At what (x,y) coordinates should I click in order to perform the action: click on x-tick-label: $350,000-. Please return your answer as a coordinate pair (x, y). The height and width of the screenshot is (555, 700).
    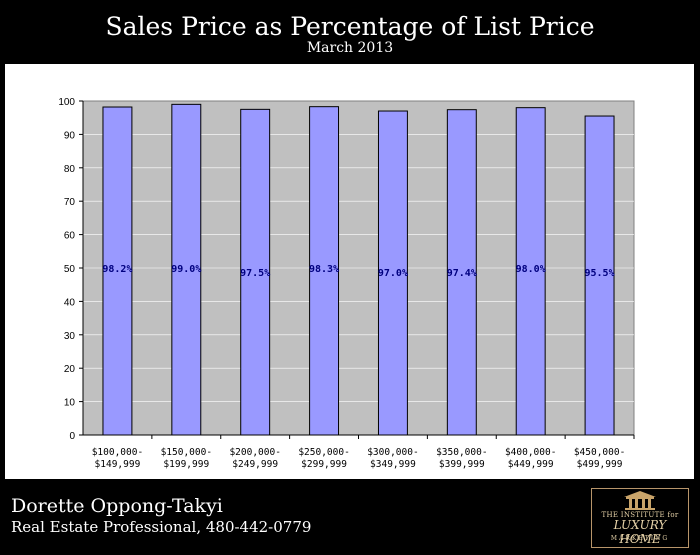
    Looking at the image, I should click on (461, 452).